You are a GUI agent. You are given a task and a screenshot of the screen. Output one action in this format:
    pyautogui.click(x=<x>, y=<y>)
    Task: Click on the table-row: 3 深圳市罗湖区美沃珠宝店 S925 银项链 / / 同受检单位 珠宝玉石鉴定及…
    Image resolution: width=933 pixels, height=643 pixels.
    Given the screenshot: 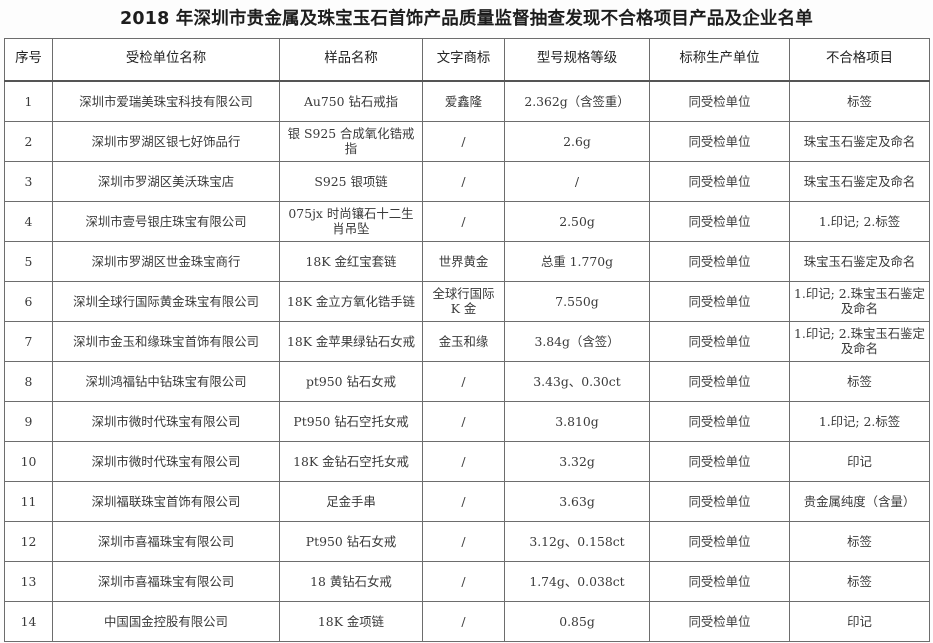 What is the action you would take?
    pyautogui.click(x=467, y=181)
    